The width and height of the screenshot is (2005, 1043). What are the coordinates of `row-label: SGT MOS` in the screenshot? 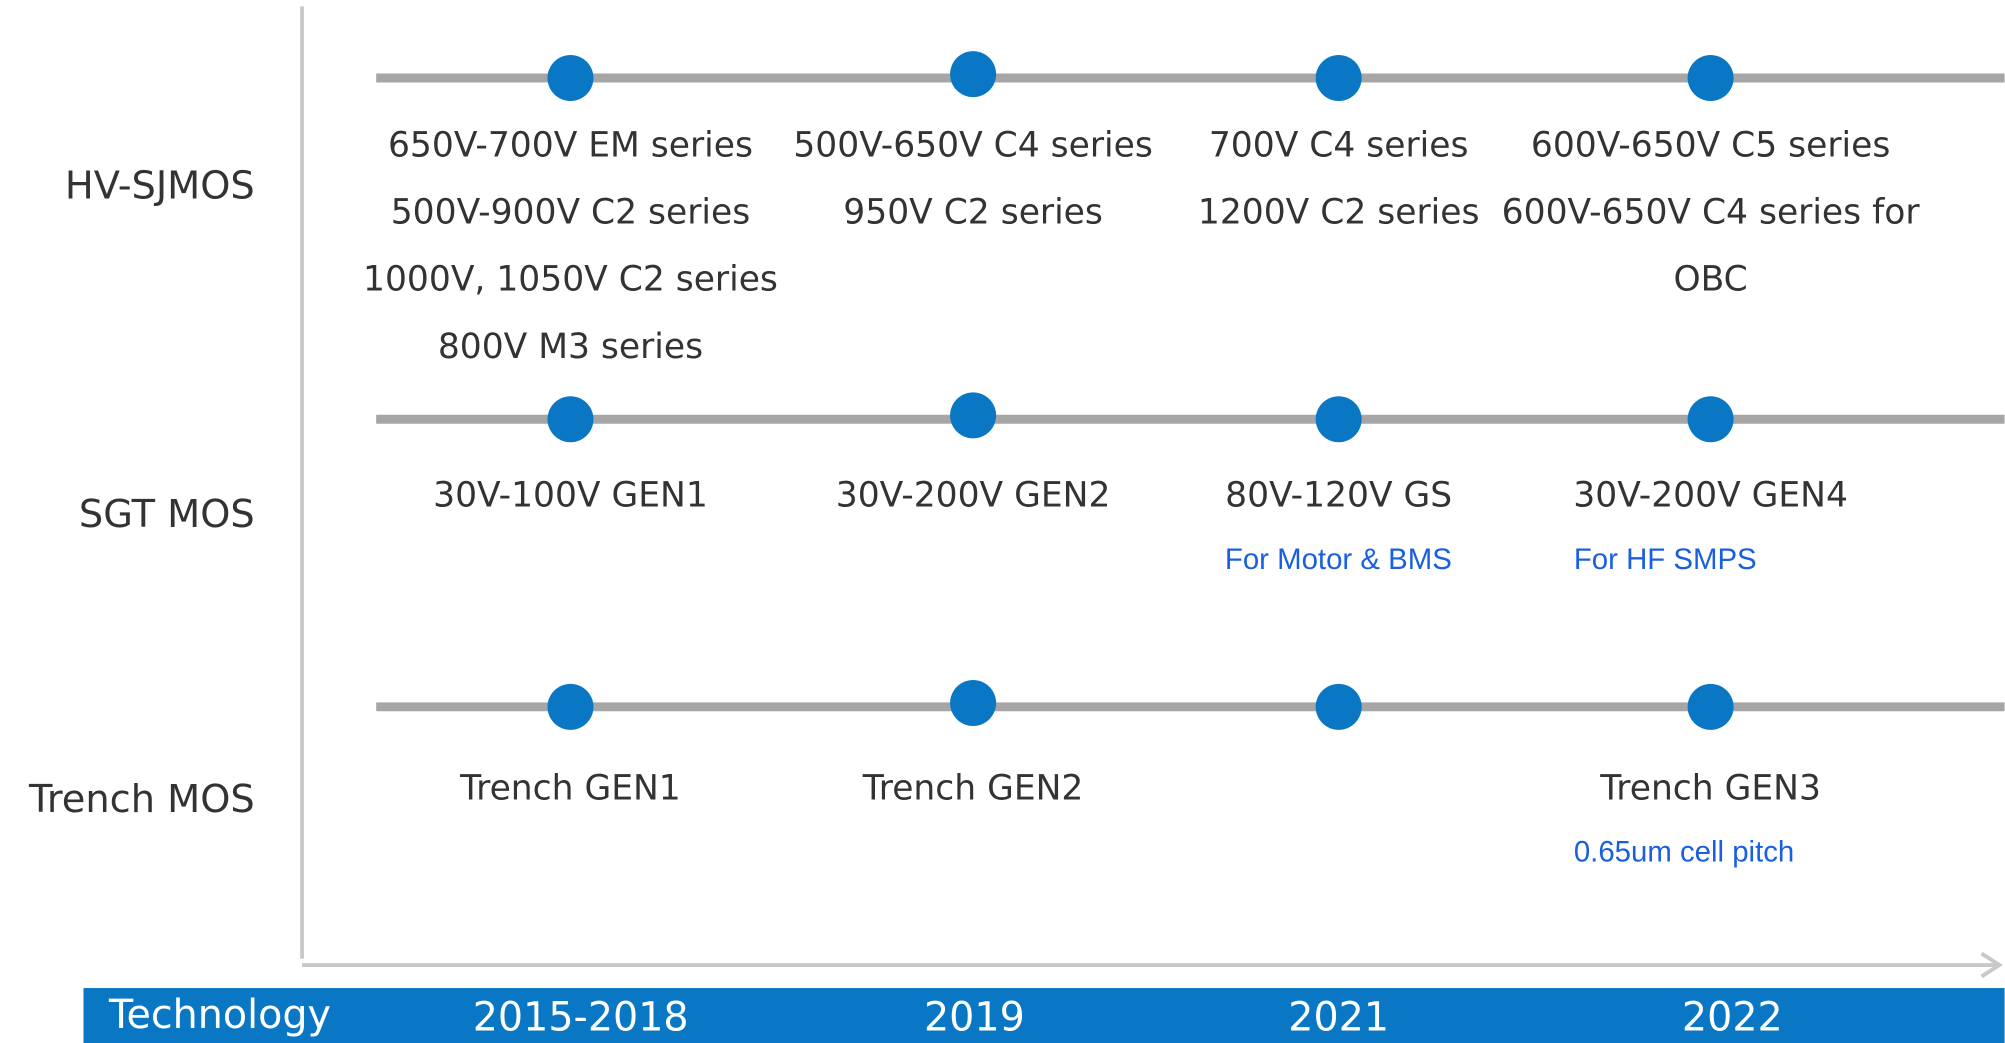 It's located at (167, 514).